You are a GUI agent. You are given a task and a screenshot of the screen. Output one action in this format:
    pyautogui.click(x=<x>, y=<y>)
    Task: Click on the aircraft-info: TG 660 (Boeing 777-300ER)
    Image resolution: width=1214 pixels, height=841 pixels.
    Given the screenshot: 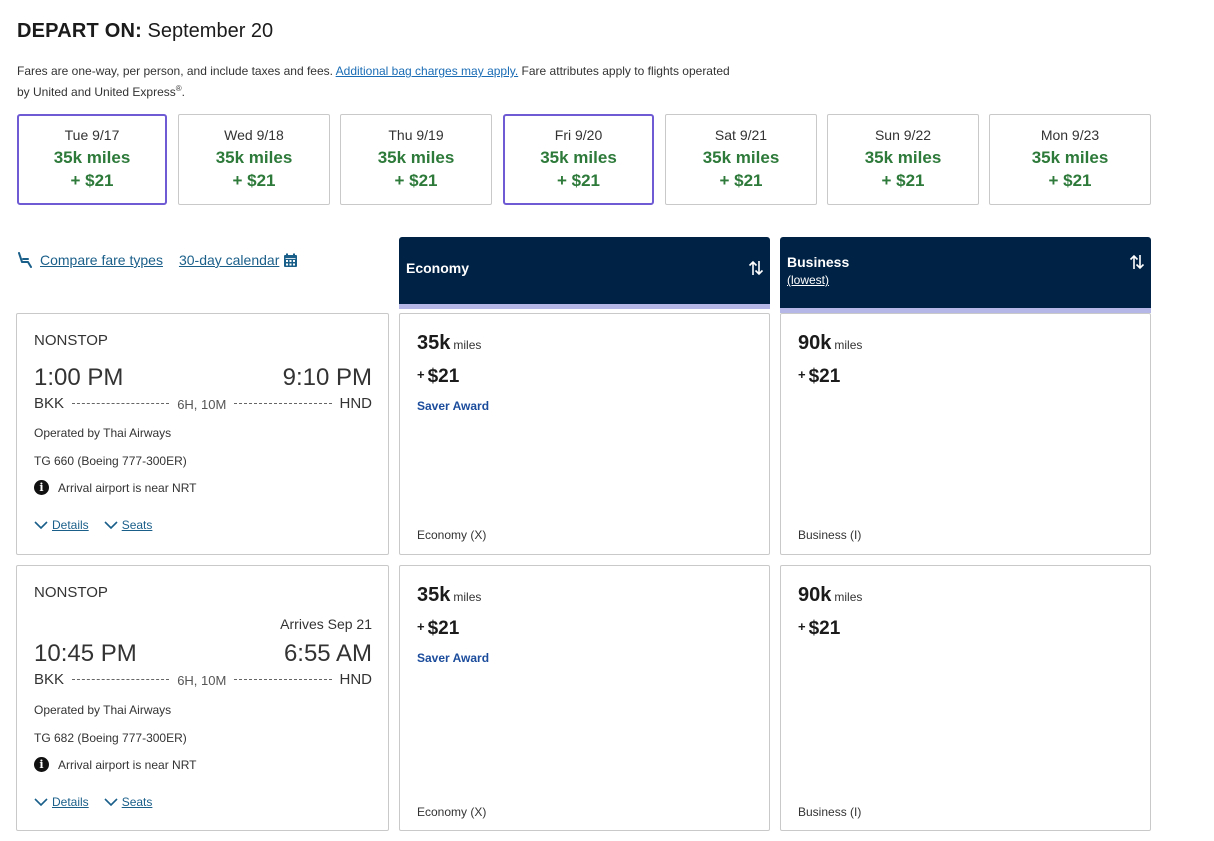 What is the action you would take?
    pyautogui.click(x=110, y=461)
    